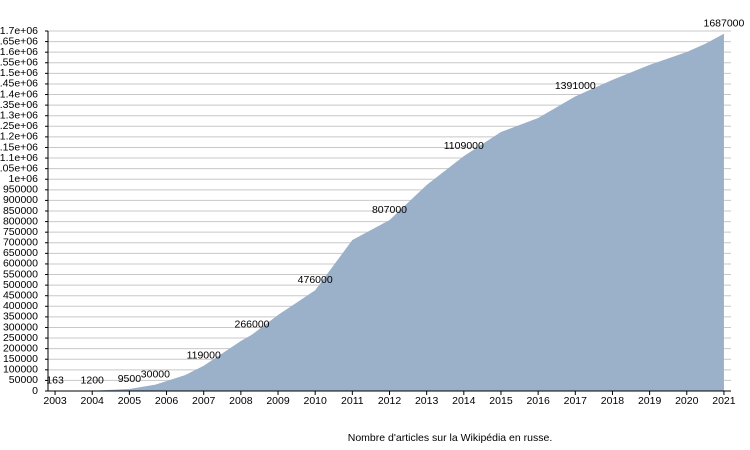 This screenshot has height=450, width=750. Describe the element at coordinates (19, 52) in the screenshot. I see `y-tick-label: 1.6e+06` at that location.